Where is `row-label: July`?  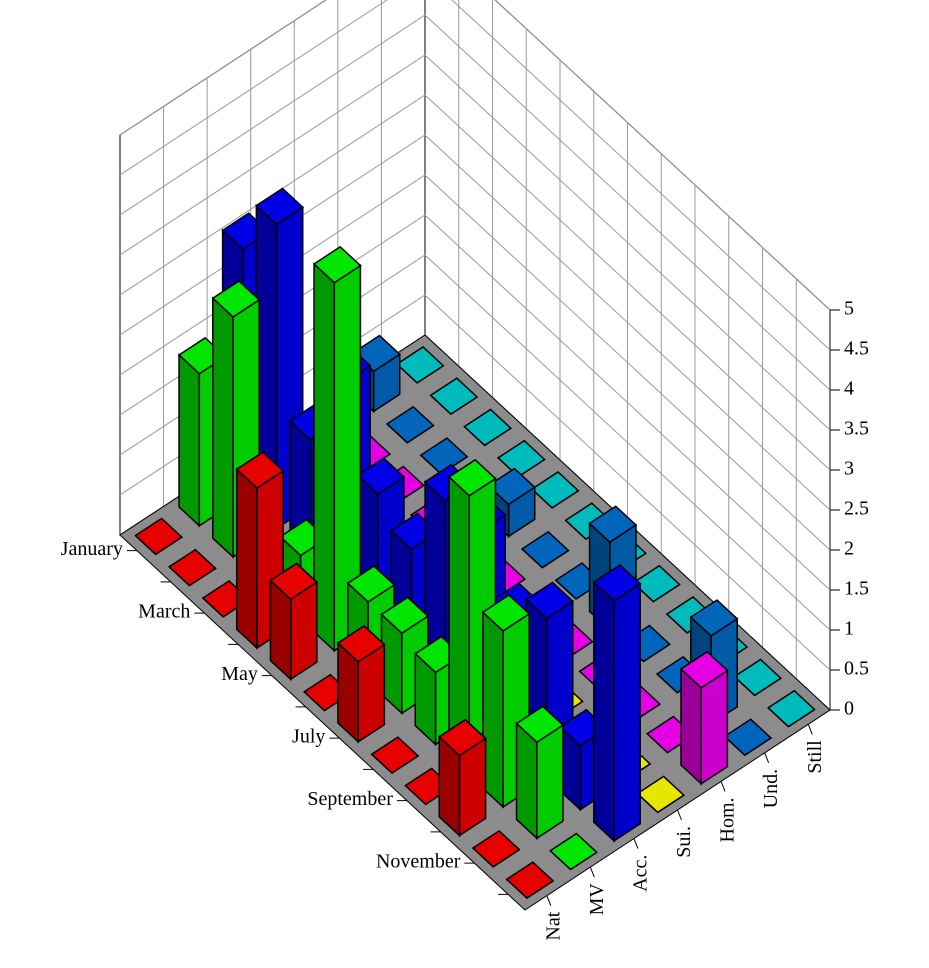 row-label: July is located at coordinates (308, 737).